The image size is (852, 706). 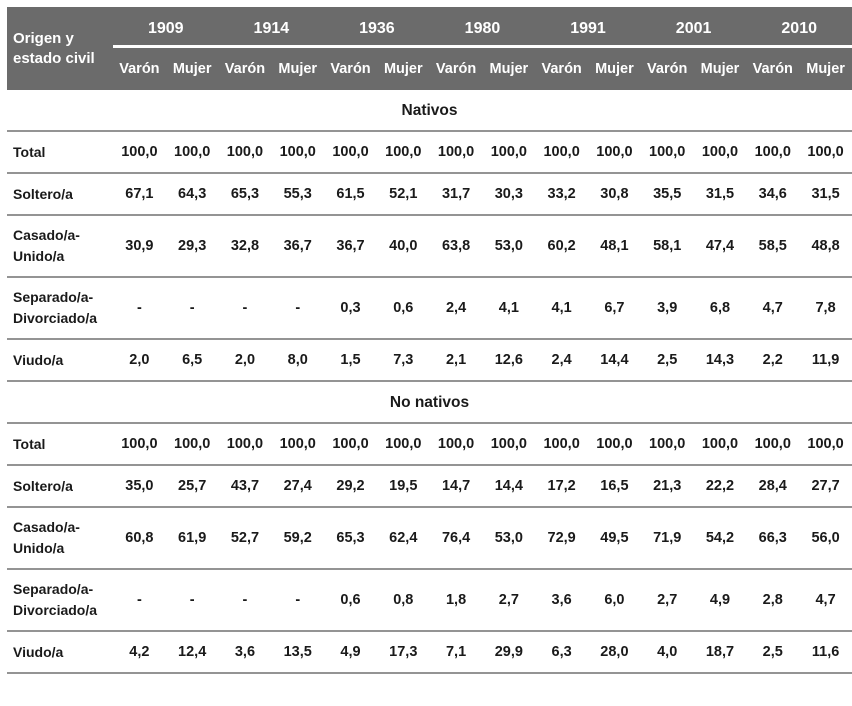 I want to click on value-cell: 6,8, so click(x=720, y=308).